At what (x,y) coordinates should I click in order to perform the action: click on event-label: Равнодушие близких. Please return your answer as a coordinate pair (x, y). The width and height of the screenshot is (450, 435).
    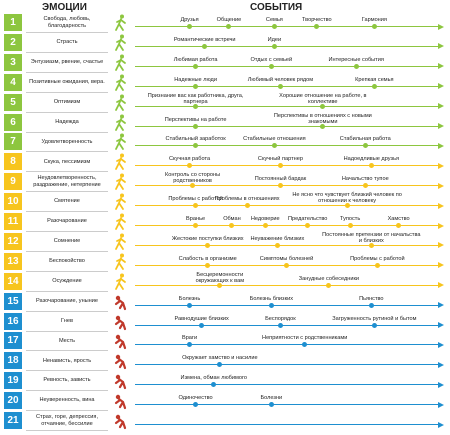
    Looking at the image, I should click on (201, 318).